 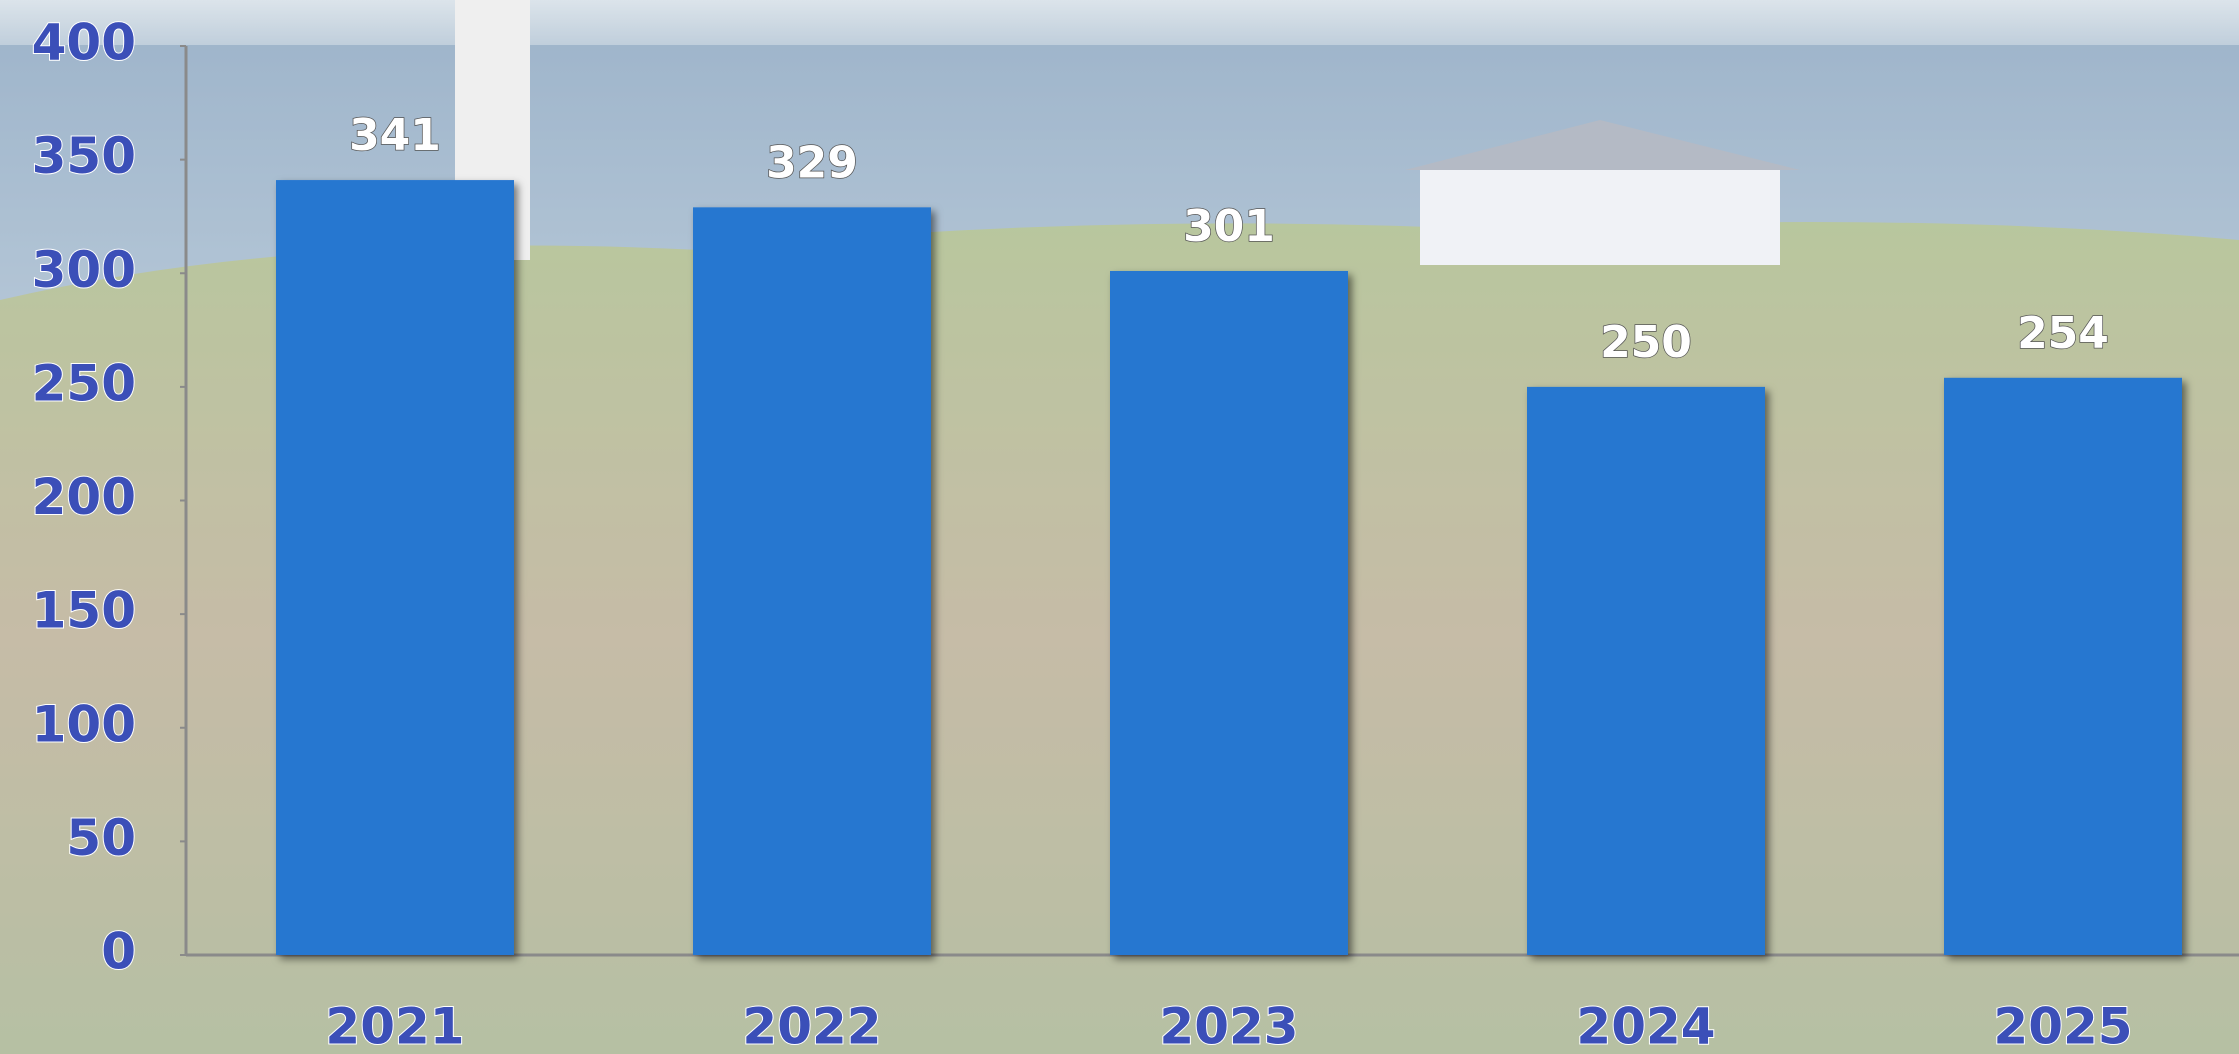 What do you see at coordinates (2063, 333) in the screenshot?
I see `data-label: 254` at bounding box center [2063, 333].